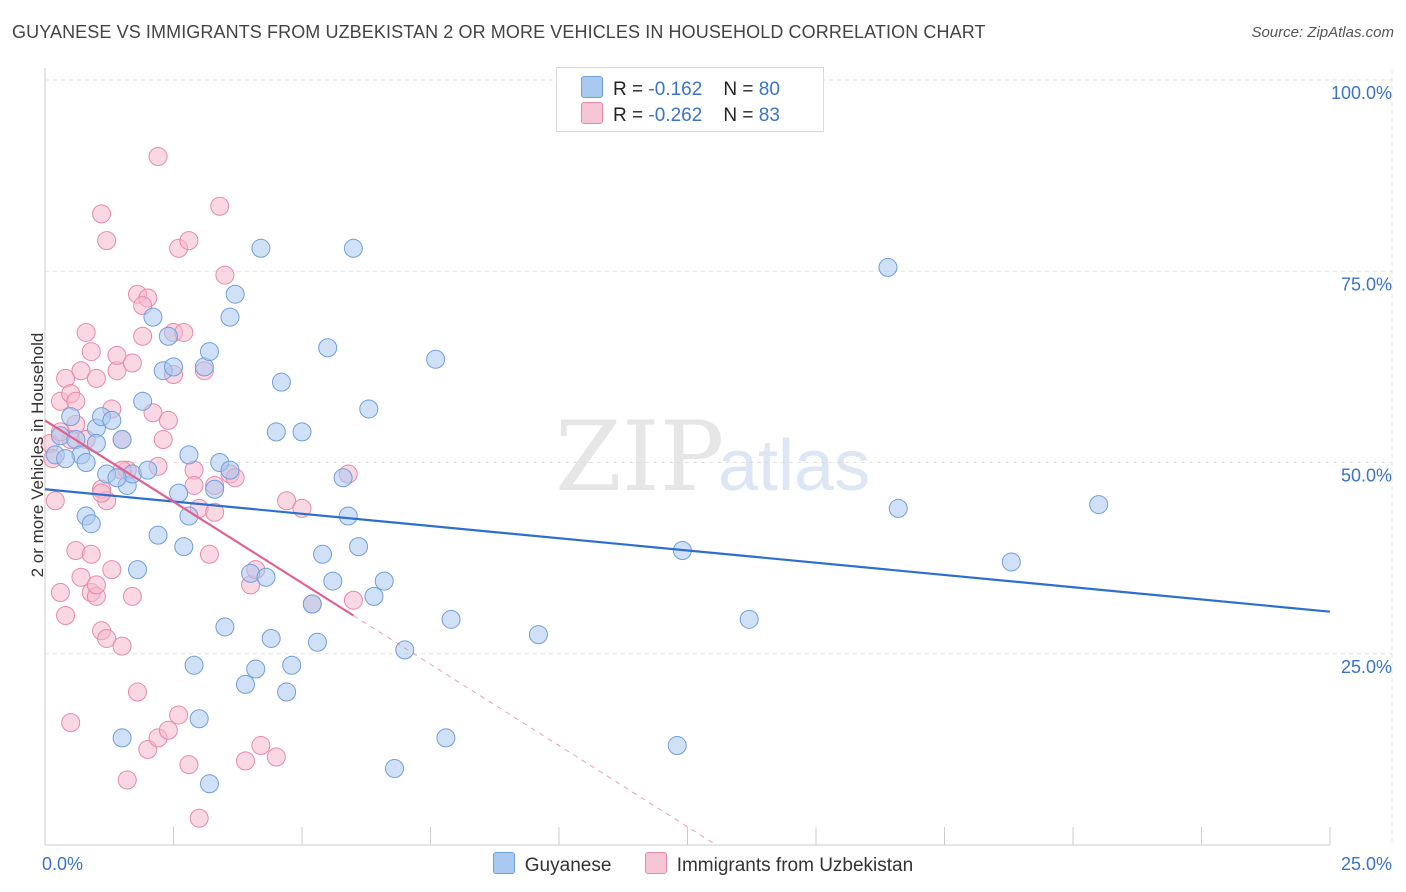 The height and width of the screenshot is (892, 1406). What do you see at coordinates (37, 455) in the screenshot?
I see `y-axis-label: 2 or more Vehicles in Household` at bounding box center [37, 455].